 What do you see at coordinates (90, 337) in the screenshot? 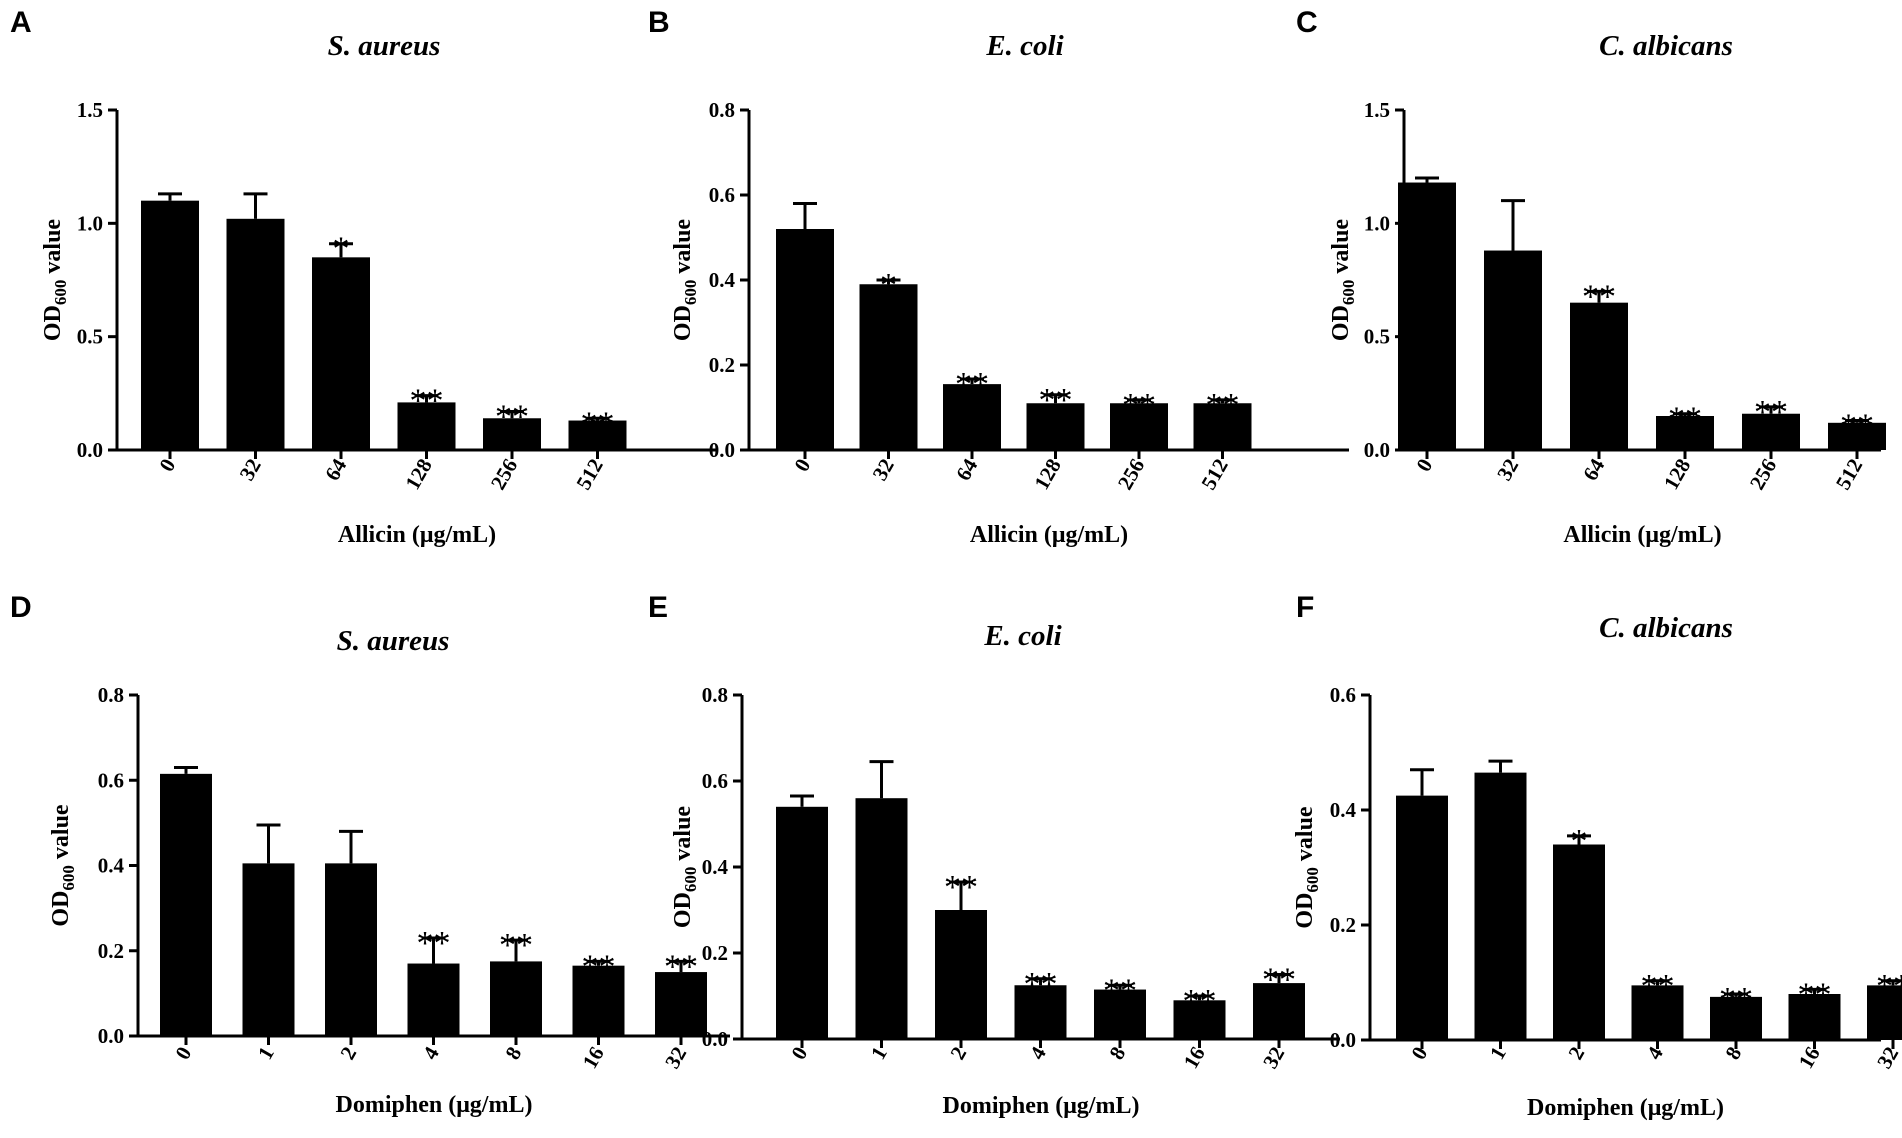
I see `y-tick-label: 0.5` at bounding box center [90, 337].